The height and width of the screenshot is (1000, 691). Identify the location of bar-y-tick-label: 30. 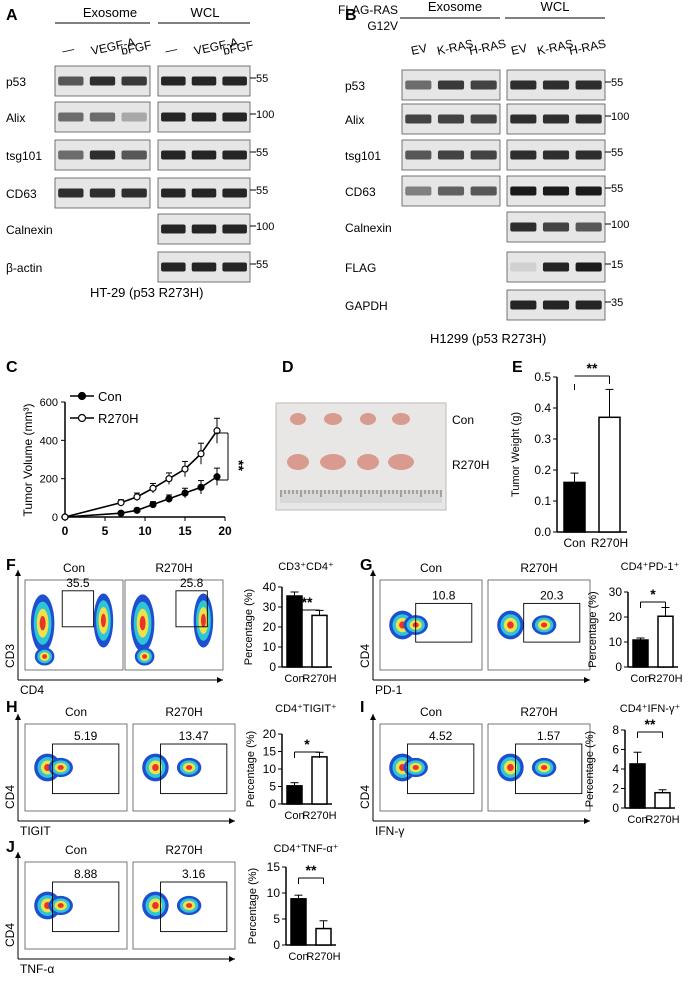
(270, 607).